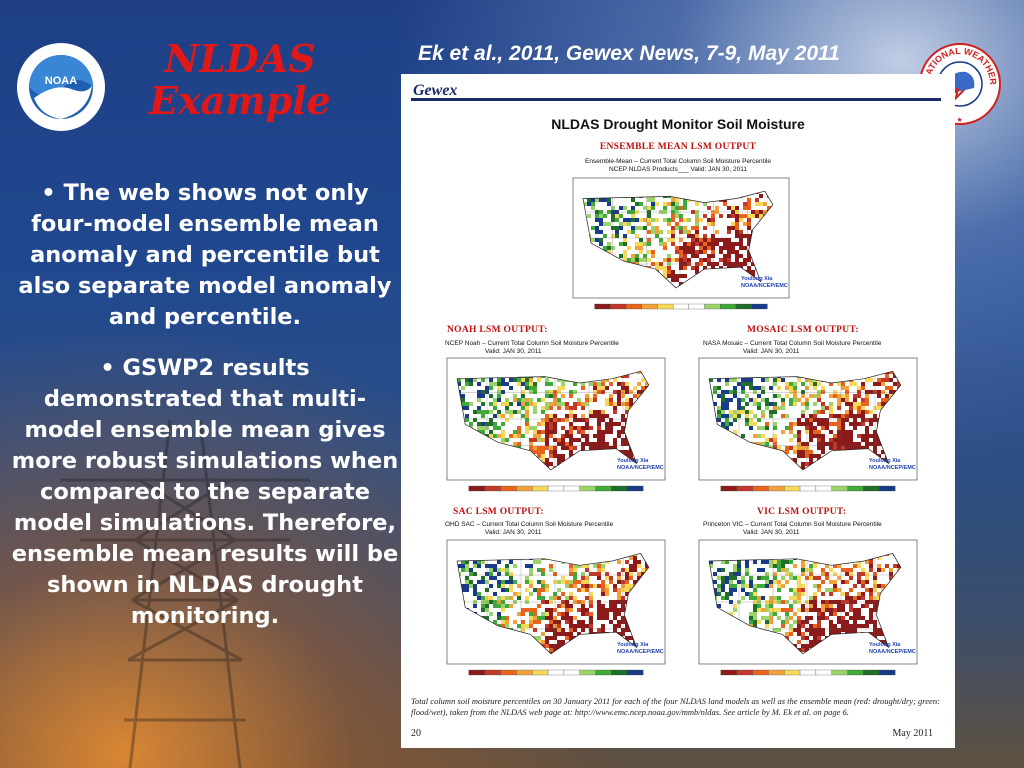  What do you see at coordinates (185, 594) in the screenshot?
I see `transmission-tower-silhouette` at bounding box center [185, 594].